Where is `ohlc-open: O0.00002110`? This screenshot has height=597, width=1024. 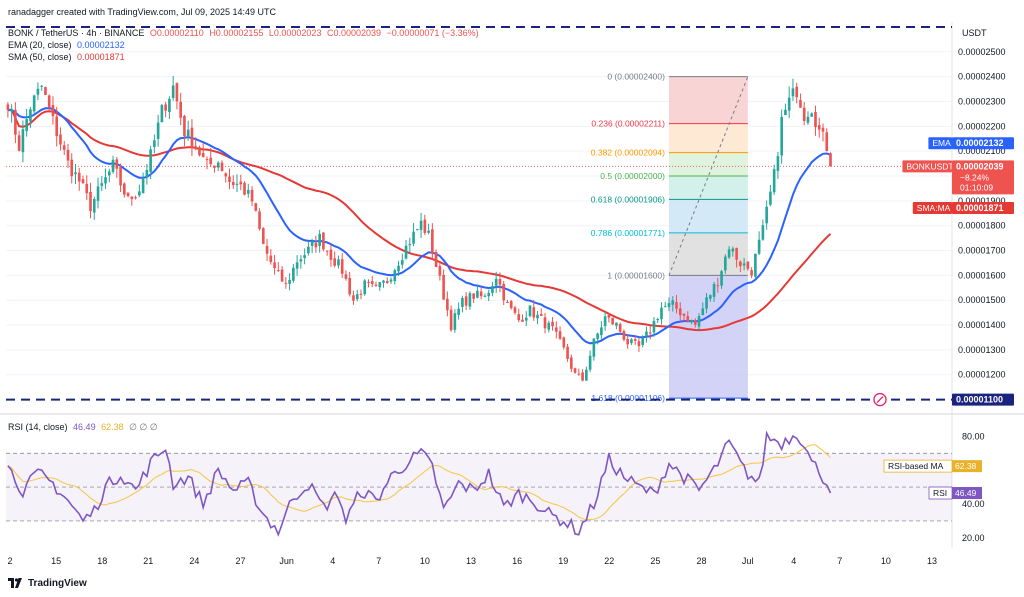
ohlc-open: O0.00002110 is located at coordinates (176, 33).